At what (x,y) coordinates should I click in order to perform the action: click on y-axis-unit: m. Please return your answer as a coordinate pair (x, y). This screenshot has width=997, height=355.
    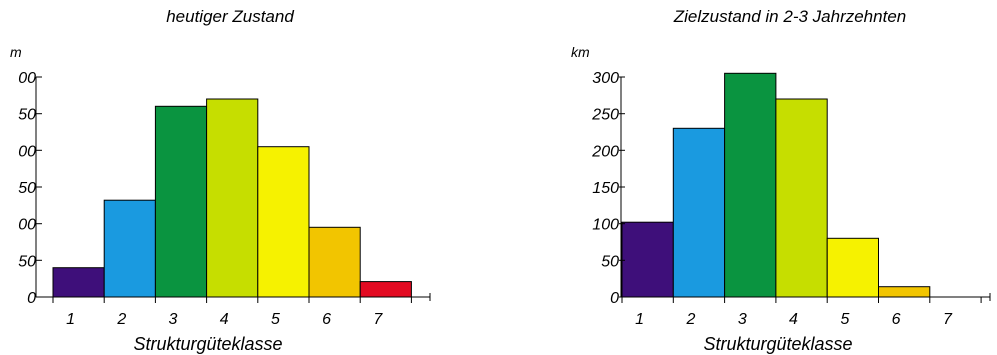
    Looking at the image, I should click on (16, 52).